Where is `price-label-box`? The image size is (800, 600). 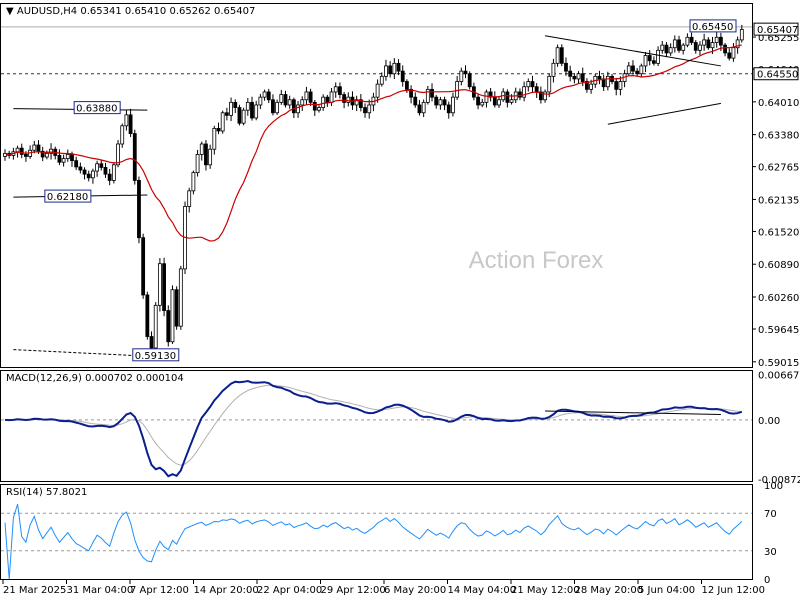
price-label-box is located at coordinates (156, 355).